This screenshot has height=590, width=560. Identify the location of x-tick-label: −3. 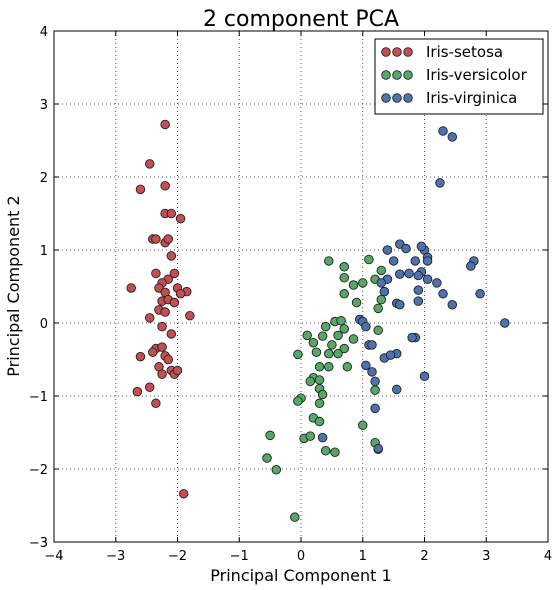
(115, 556).